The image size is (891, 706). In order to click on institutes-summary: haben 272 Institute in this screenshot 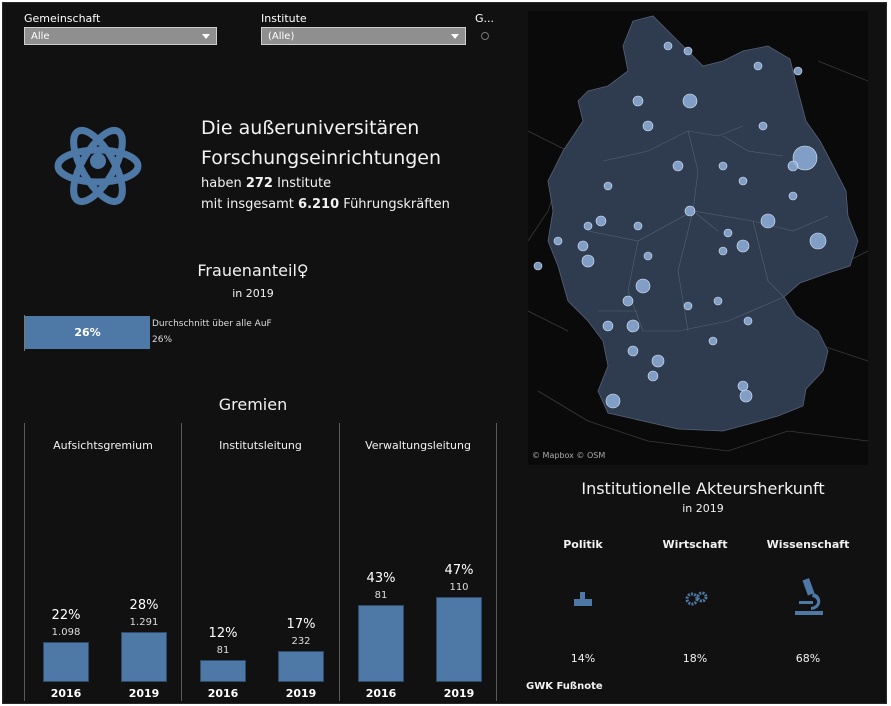, I will do `click(266, 183)`.